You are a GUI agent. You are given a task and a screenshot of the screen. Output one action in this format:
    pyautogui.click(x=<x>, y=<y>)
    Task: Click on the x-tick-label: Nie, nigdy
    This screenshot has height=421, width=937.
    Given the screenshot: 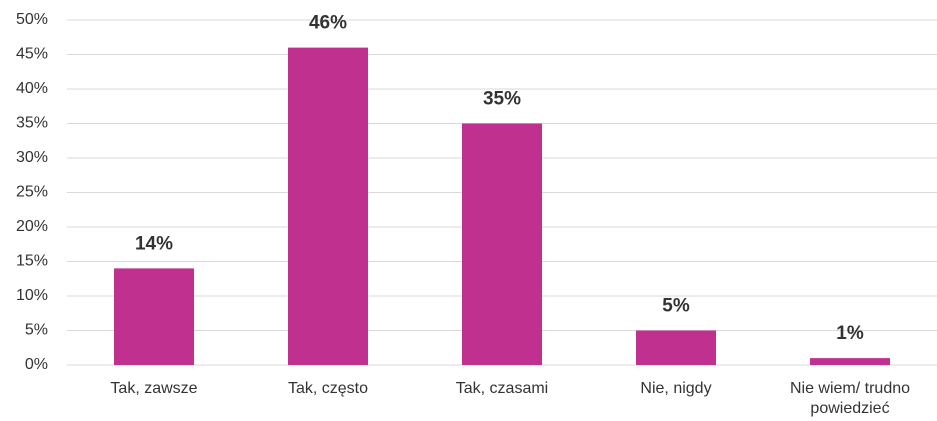 What is the action you would take?
    pyautogui.click(x=676, y=388)
    